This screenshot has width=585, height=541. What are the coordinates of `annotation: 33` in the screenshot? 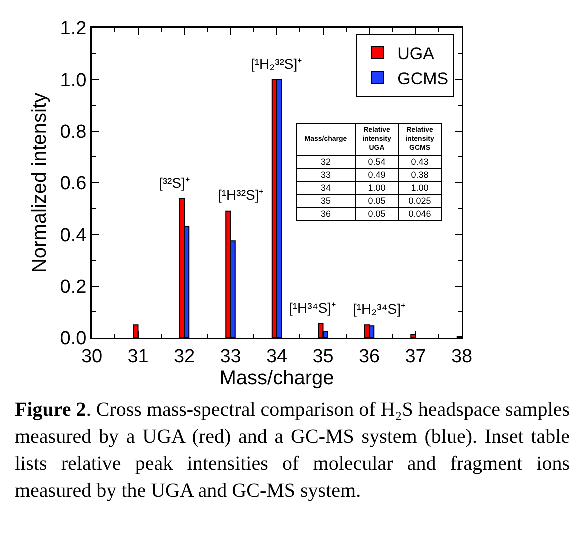 It's located at (326, 175).